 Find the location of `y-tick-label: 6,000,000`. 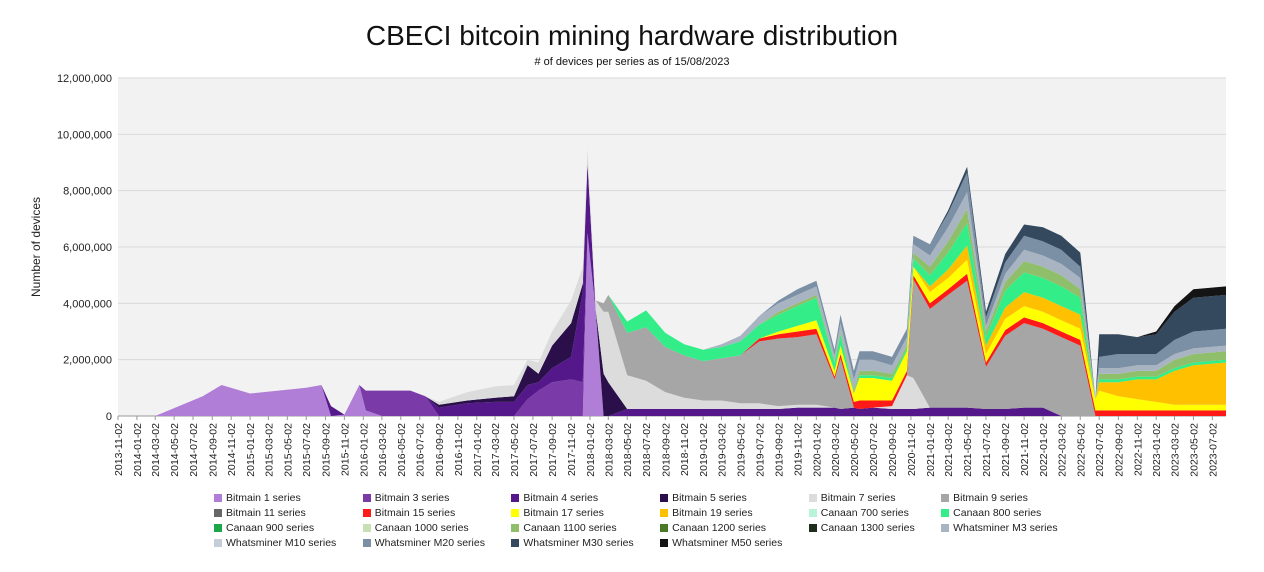

y-tick-label: 6,000,000 is located at coordinates (87, 248).